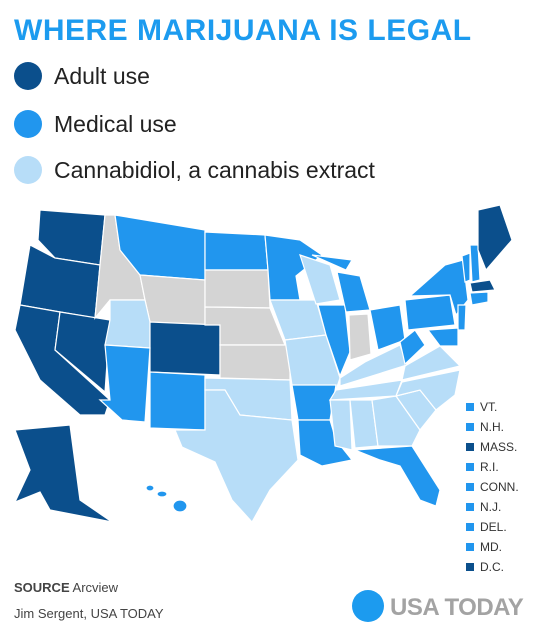 The height and width of the screenshot is (633, 540). I want to click on source-label: SOURCE, so click(42, 587).